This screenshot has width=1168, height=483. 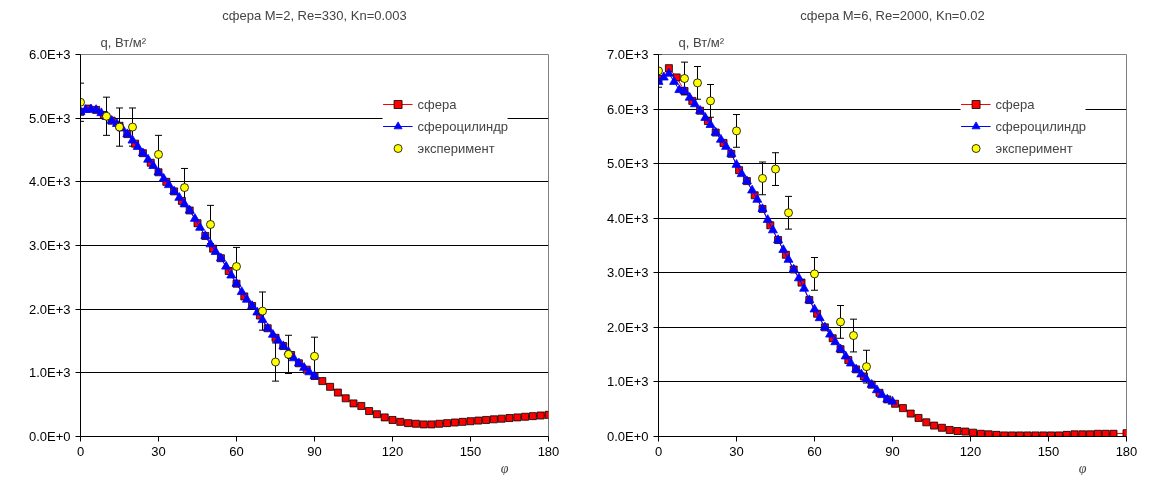 I want to click on chart-title: сфера M=6, Re=2000, Kn=0.02, so click(x=892, y=15).